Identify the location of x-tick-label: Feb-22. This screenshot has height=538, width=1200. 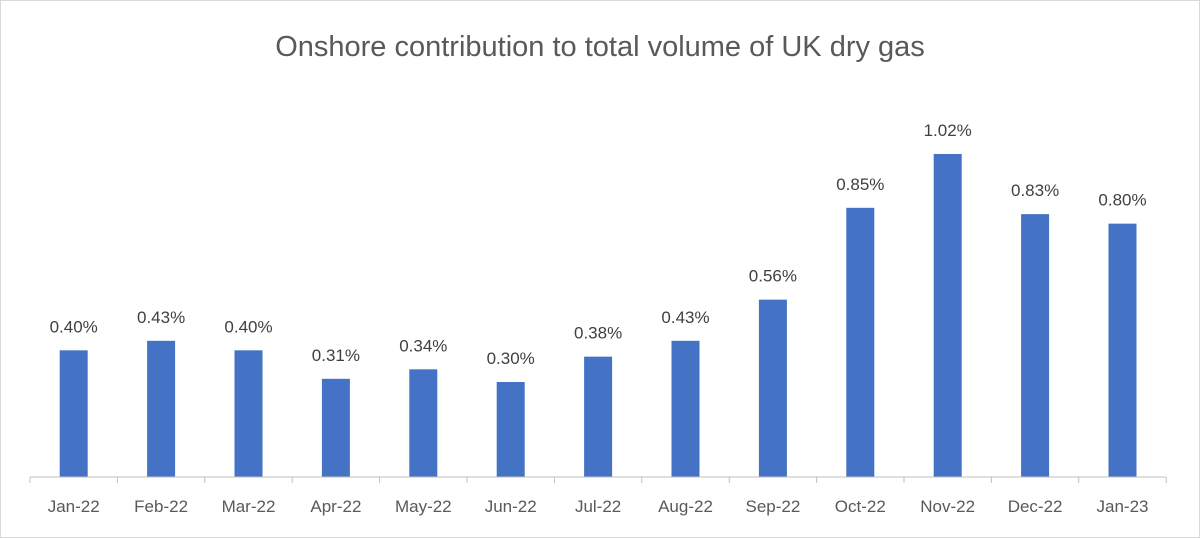
(161, 506).